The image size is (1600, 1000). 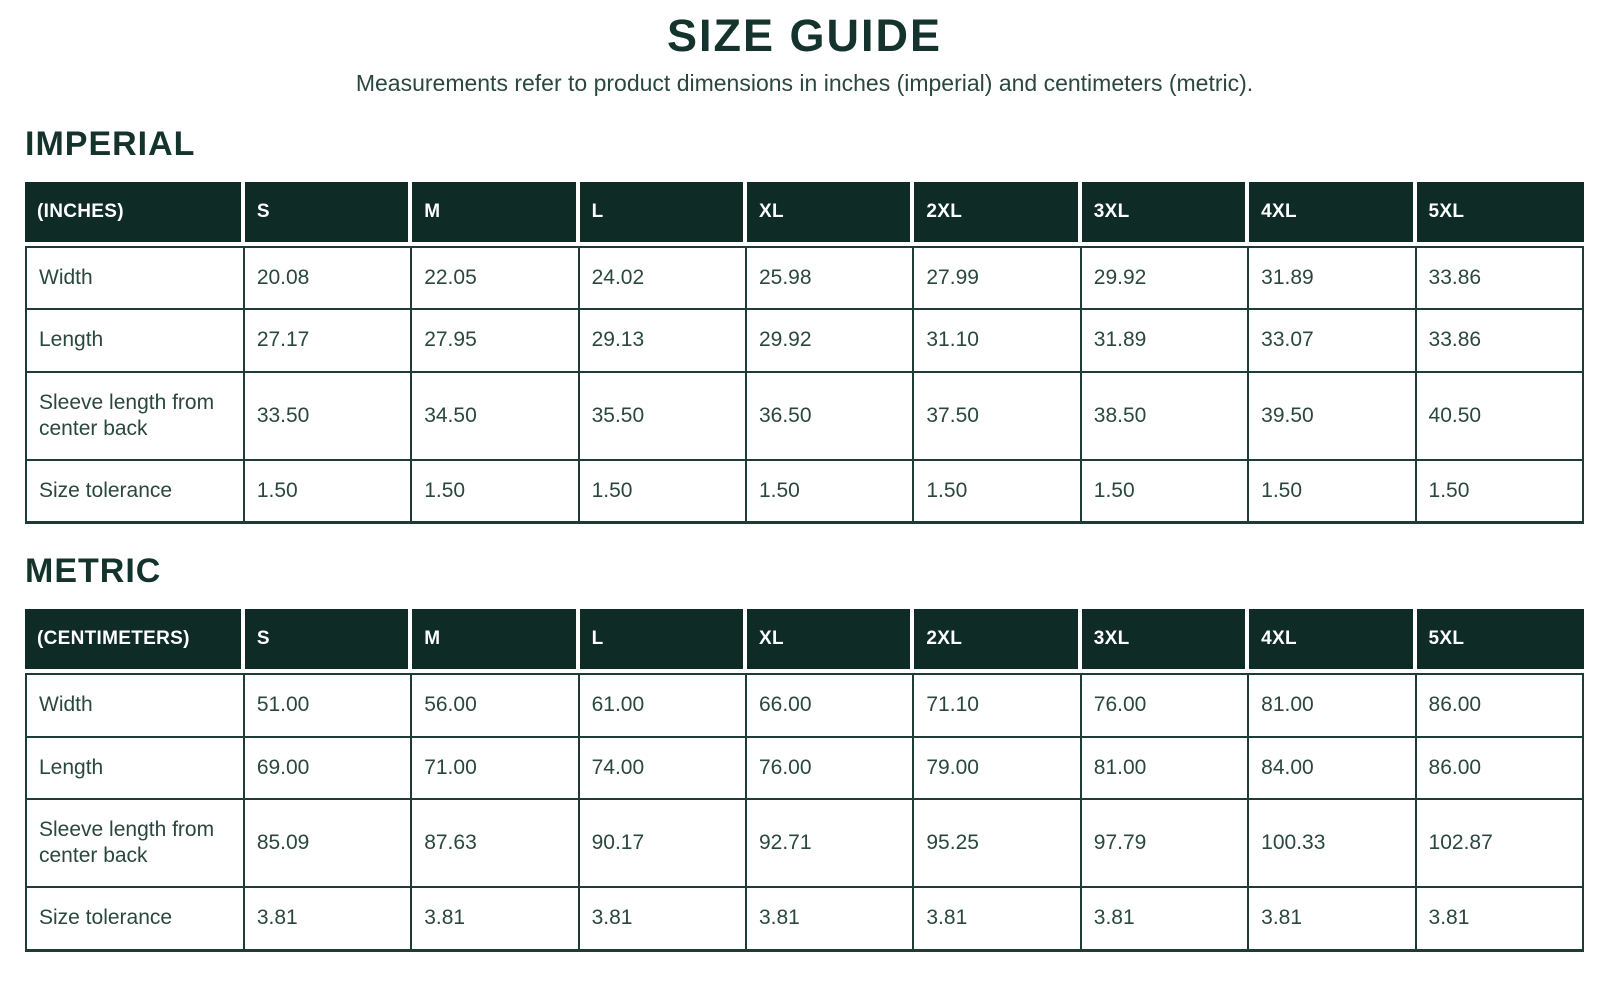 What do you see at coordinates (328, 278) in the screenshot?
I see `measurement-cell: 20.08` at bounding box center [328, 278].